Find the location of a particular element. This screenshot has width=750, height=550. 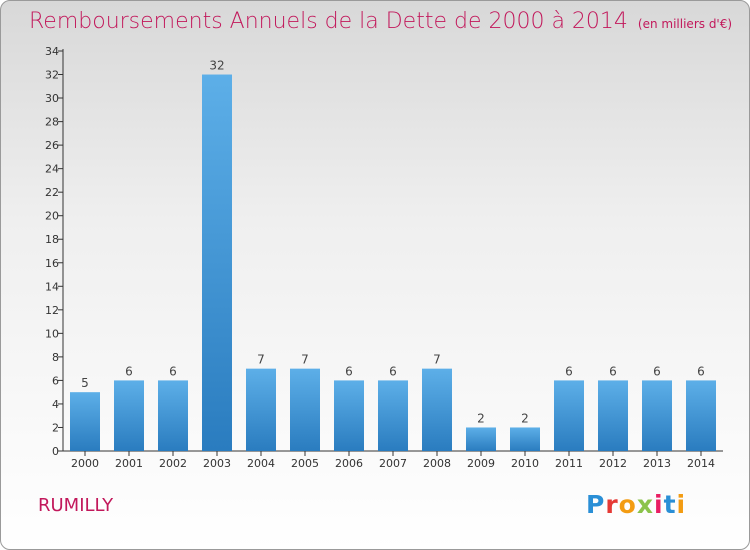

bar-value-label: 32 is located at coordinates (216, 66).